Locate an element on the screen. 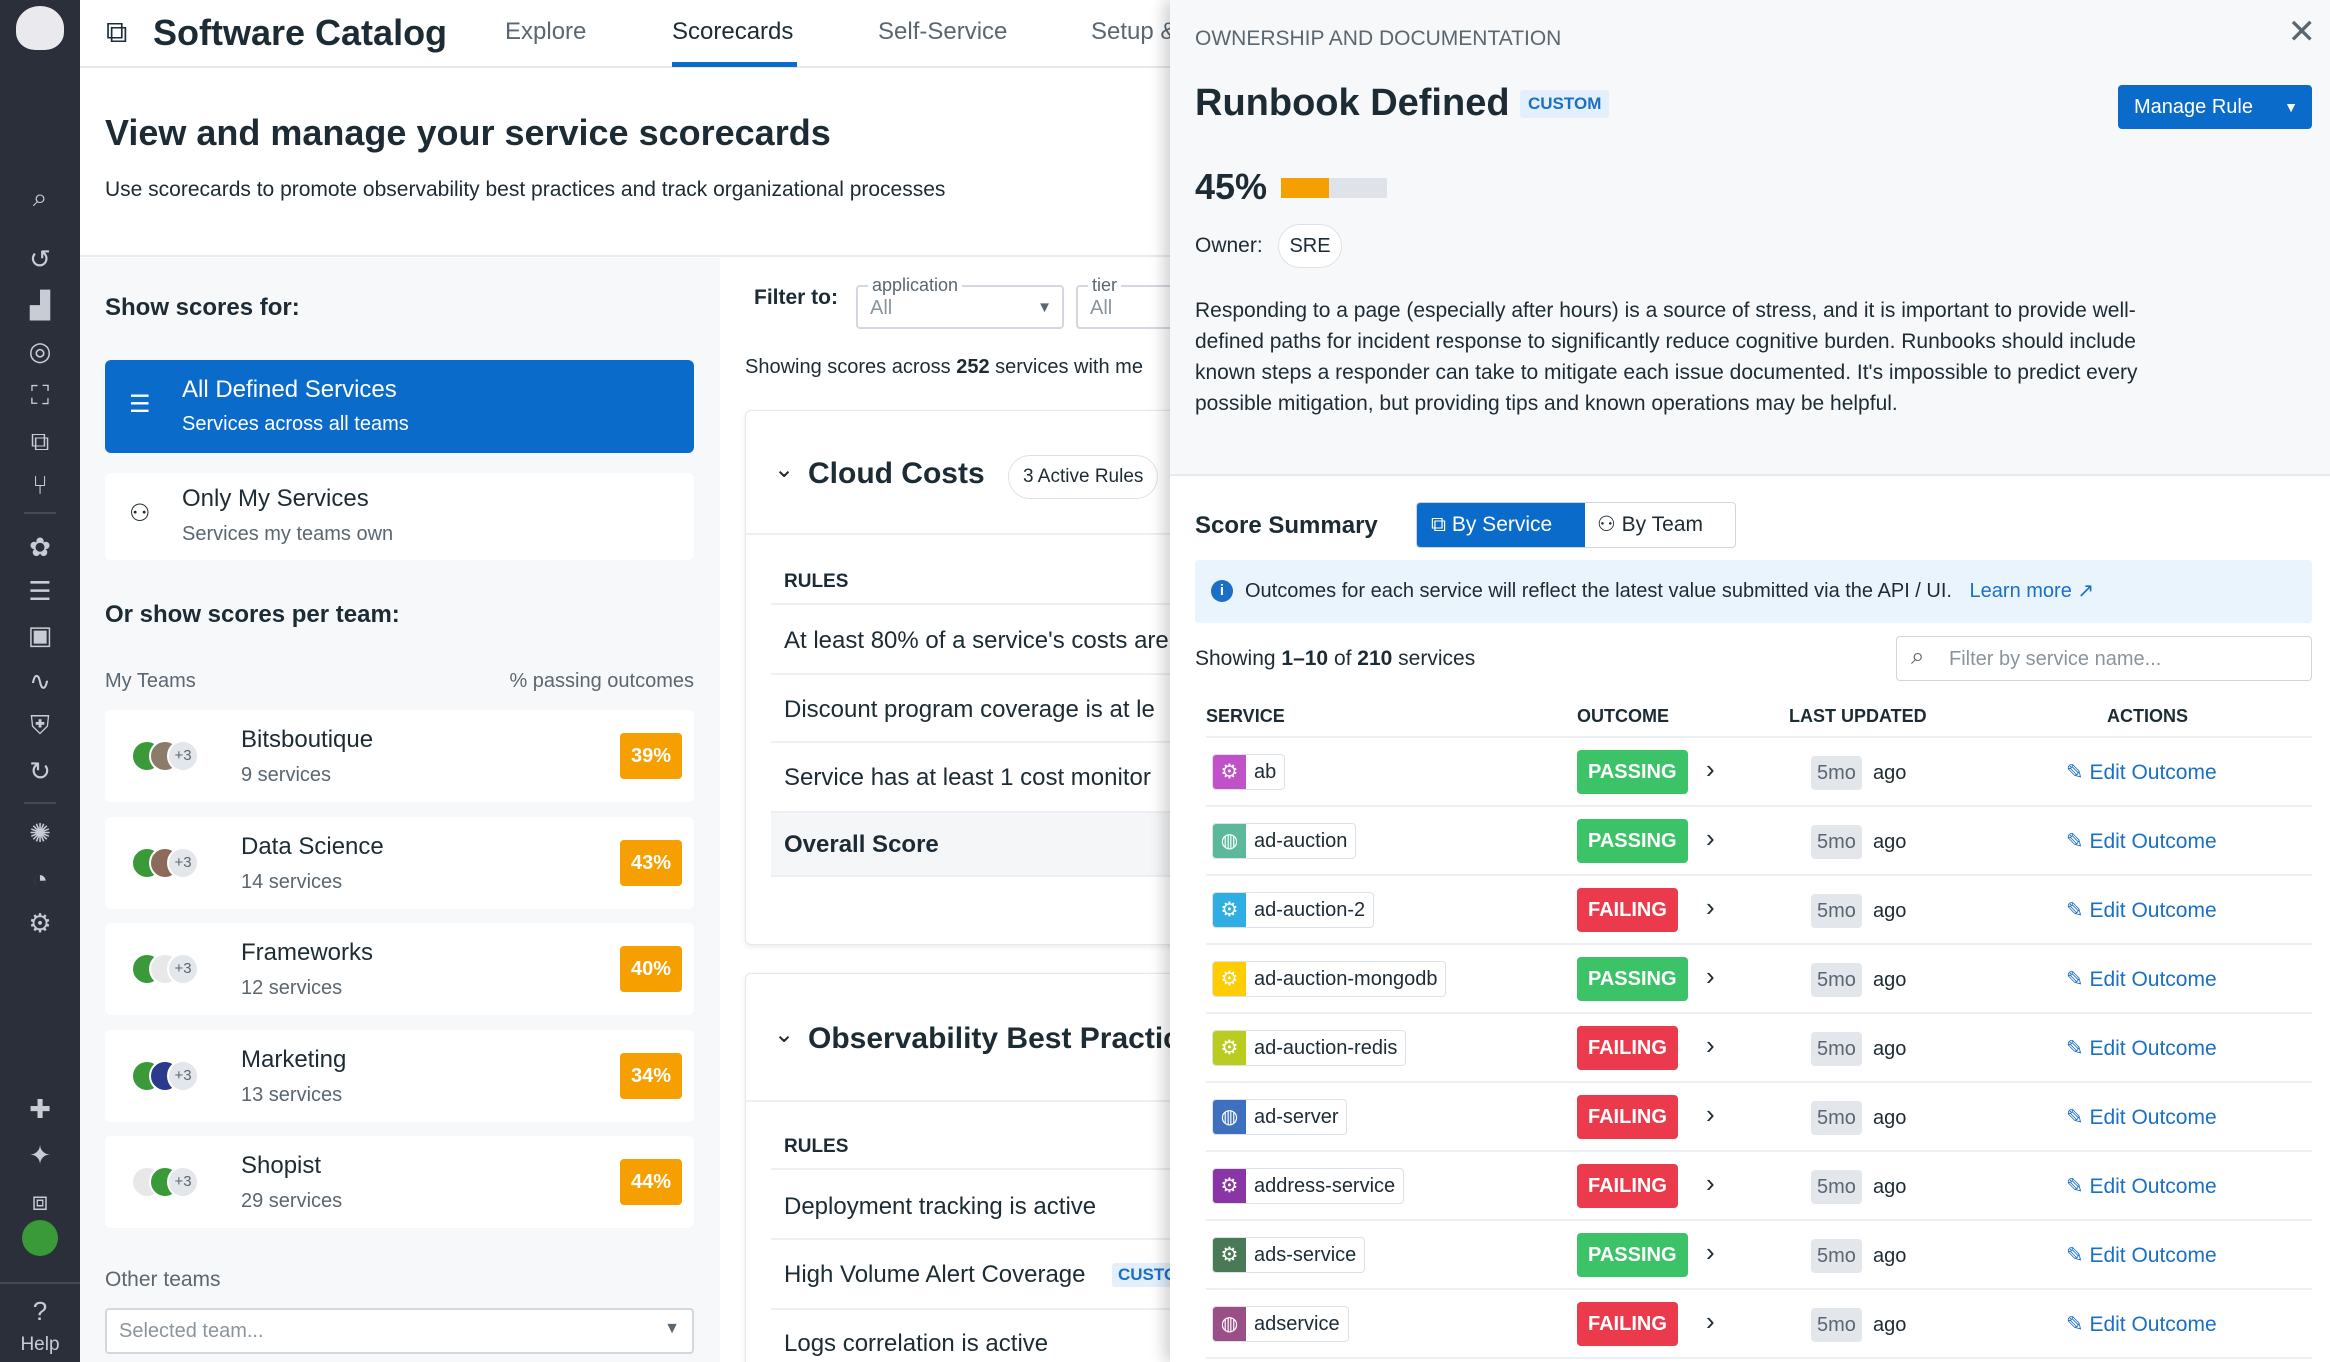 Image resolution: width=2330 pixels, height=1362 pixels. scorecard-title: Observability Best Practic is located at coordinates (989, 1038).